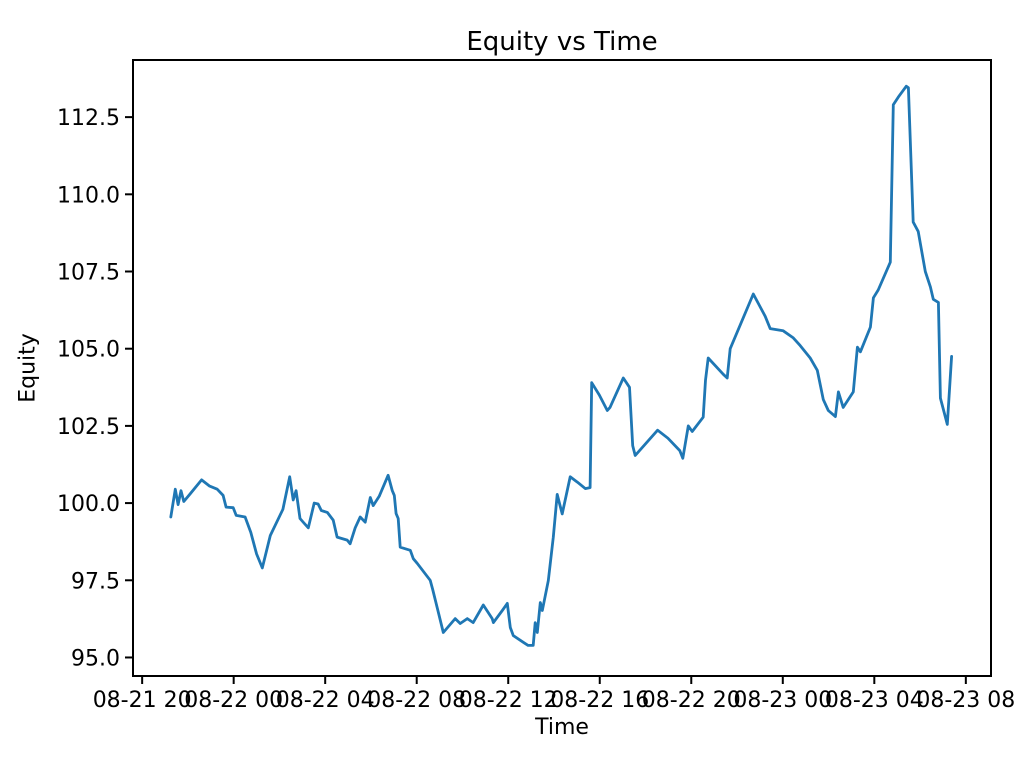  What do you see at coordinates (88, 350) in the screenshot?
I see `y-tick-label: 105.0` at bounding box center [88, 350].